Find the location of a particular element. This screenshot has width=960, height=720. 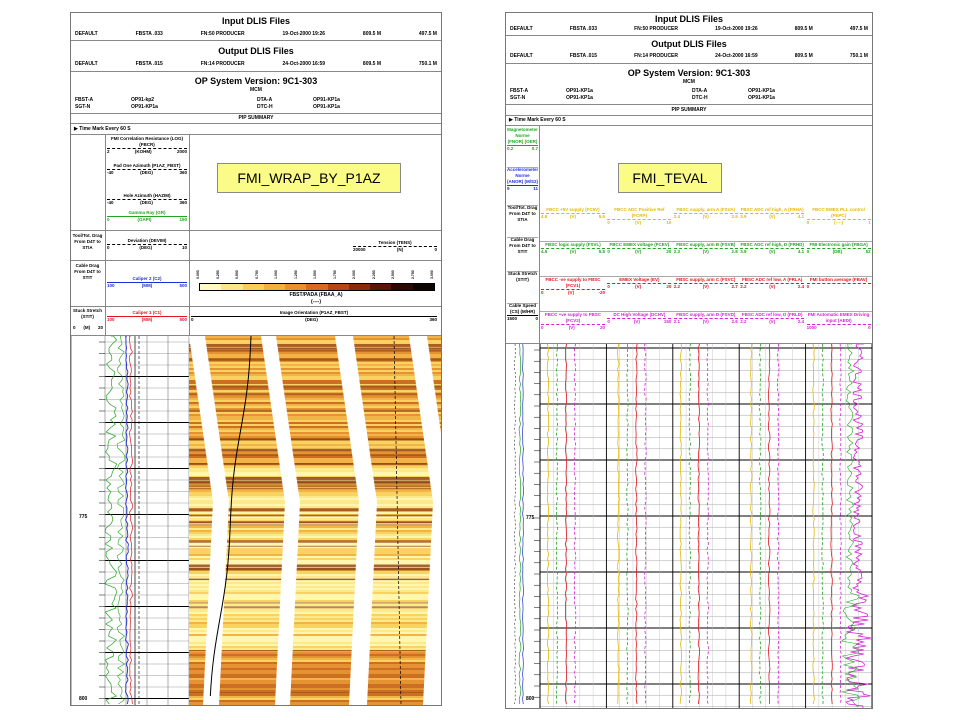

curve-scale: 0 (GAPI) 150 is located at coordinates (147, 219).